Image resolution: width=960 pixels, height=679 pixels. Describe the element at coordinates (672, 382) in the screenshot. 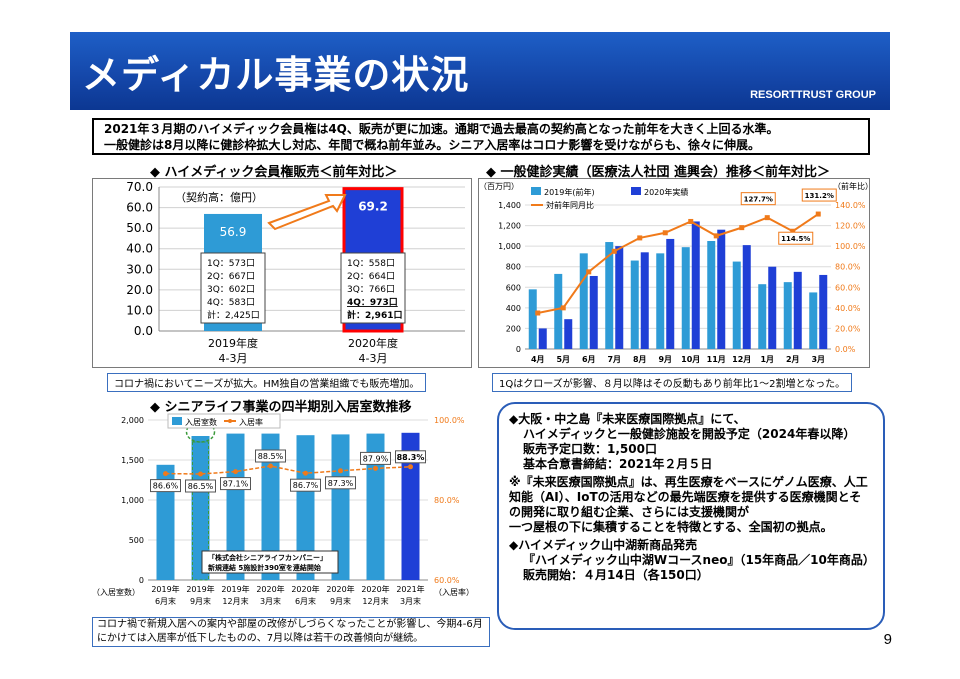

I see `section2-note: 1Qはクローズが影響、８月以降はその反動もあり前年比1～2割増となった。` at that location.